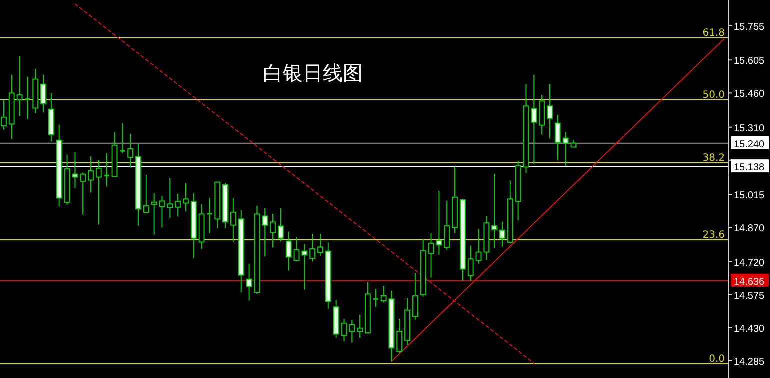  I want to click on annotation: 50.0, so click(713, 96).